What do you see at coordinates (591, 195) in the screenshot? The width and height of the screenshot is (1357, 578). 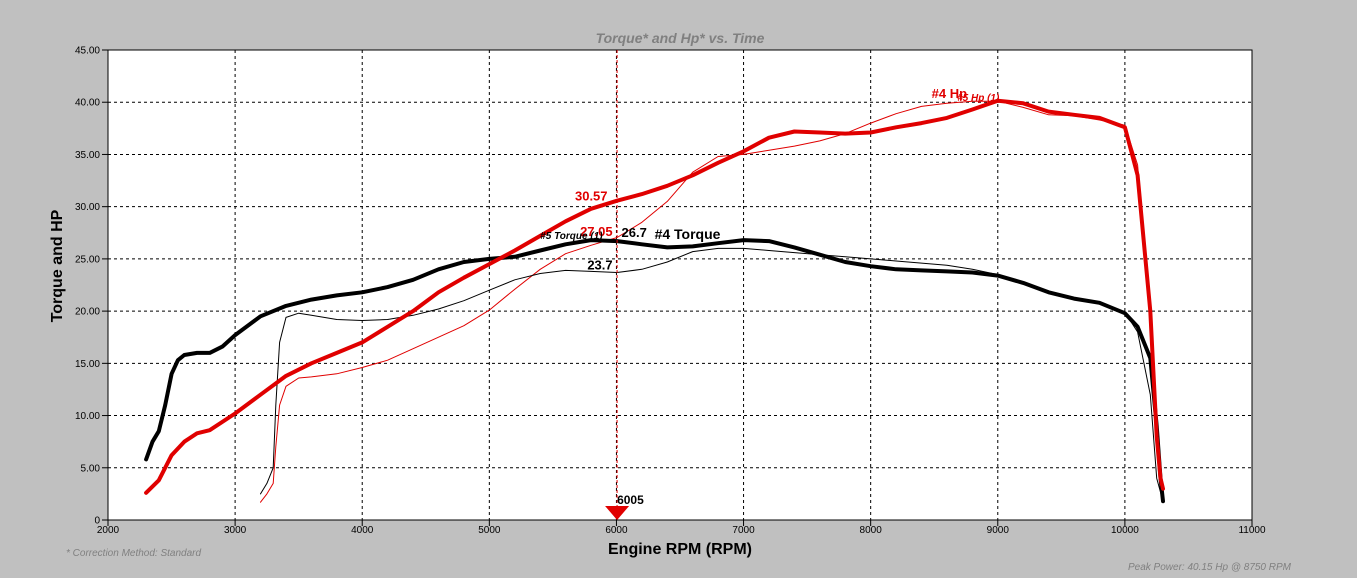 I see `annotation-label: 30.57` at bounding box center [591, 195].